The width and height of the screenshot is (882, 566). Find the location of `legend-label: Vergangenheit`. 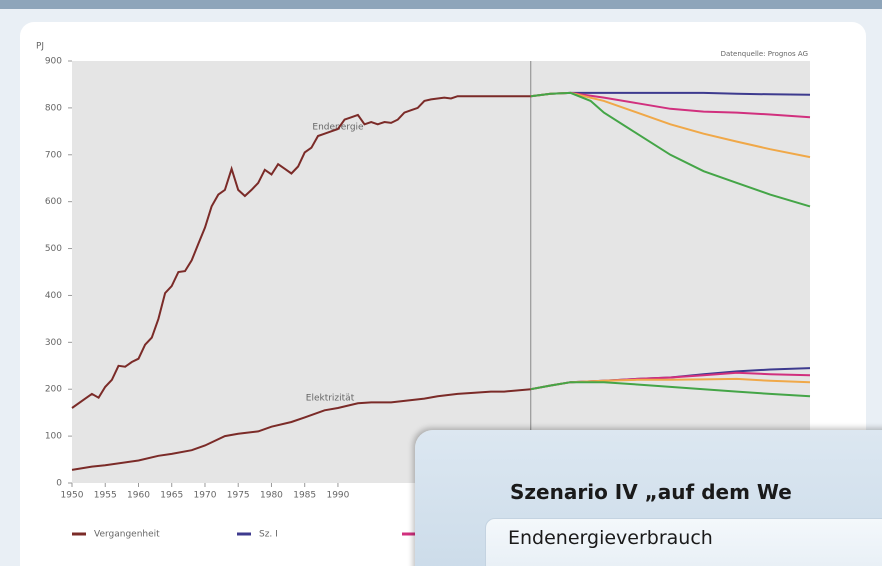

legend-label: Vergangenheit is located at coordinates (127, 535).